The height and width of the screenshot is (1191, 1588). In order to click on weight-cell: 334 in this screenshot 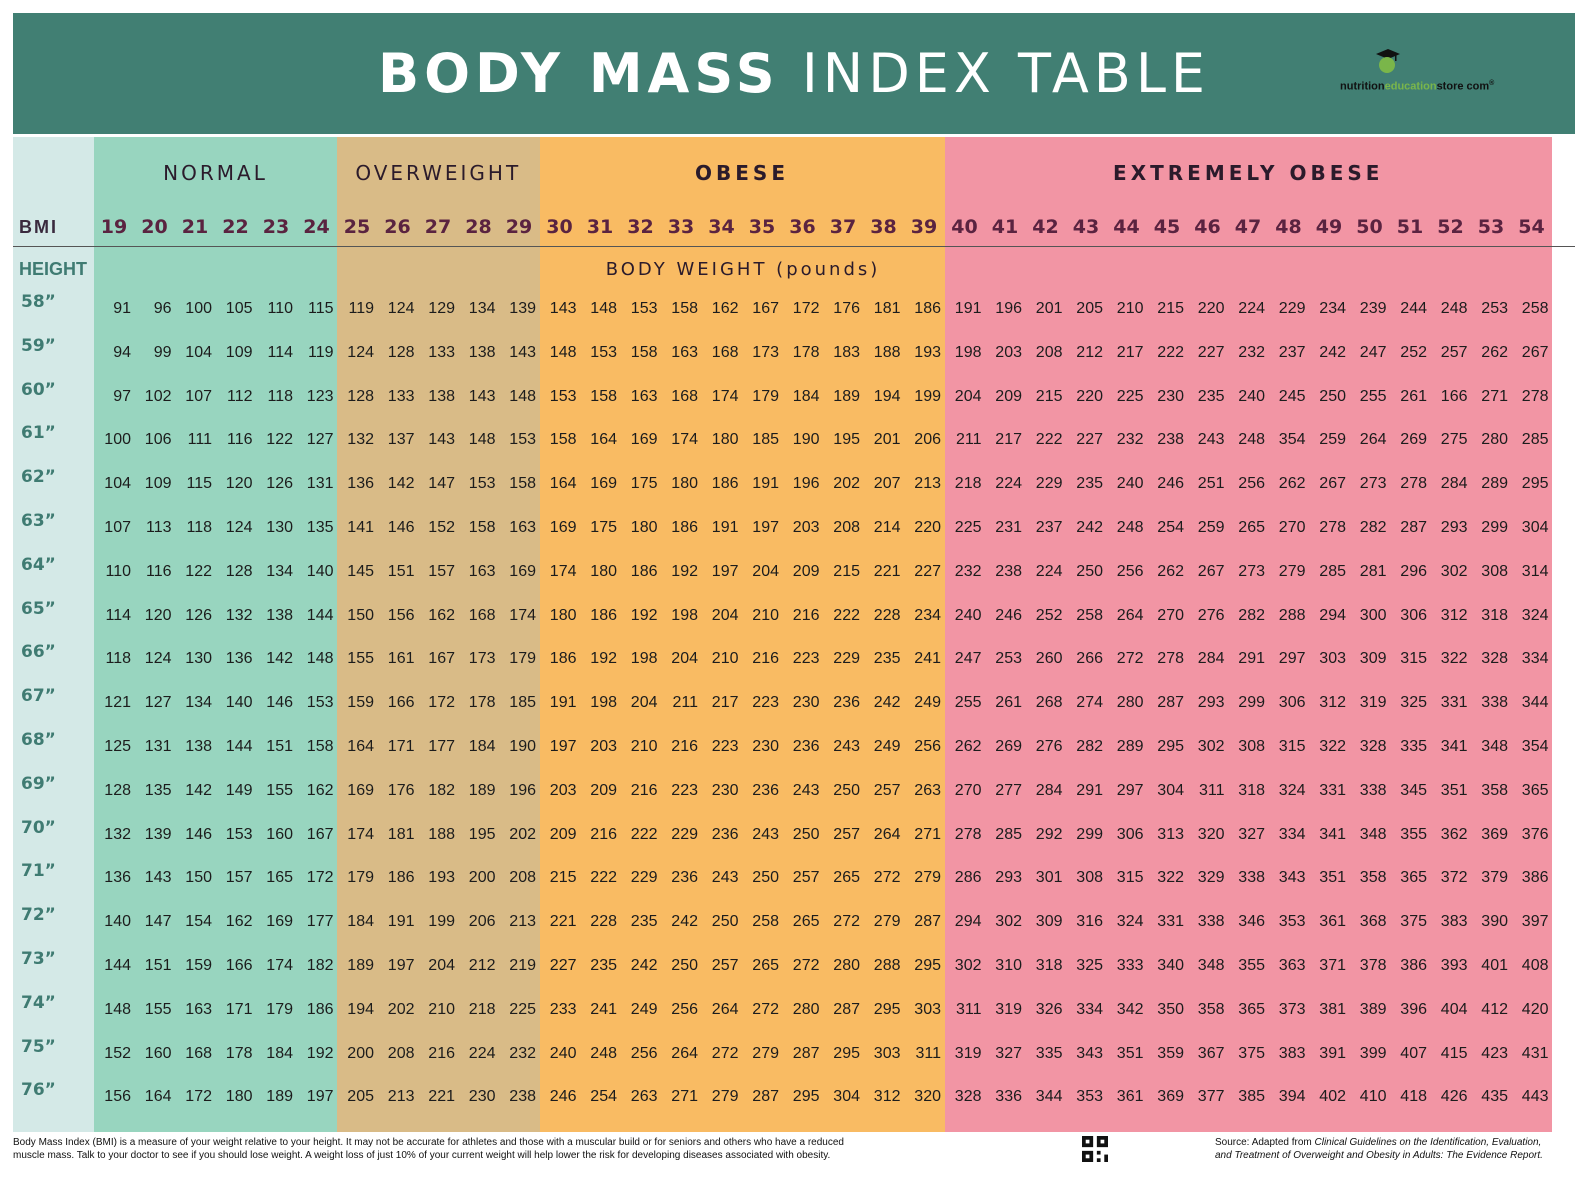, I will do `click(1292, 834)`.